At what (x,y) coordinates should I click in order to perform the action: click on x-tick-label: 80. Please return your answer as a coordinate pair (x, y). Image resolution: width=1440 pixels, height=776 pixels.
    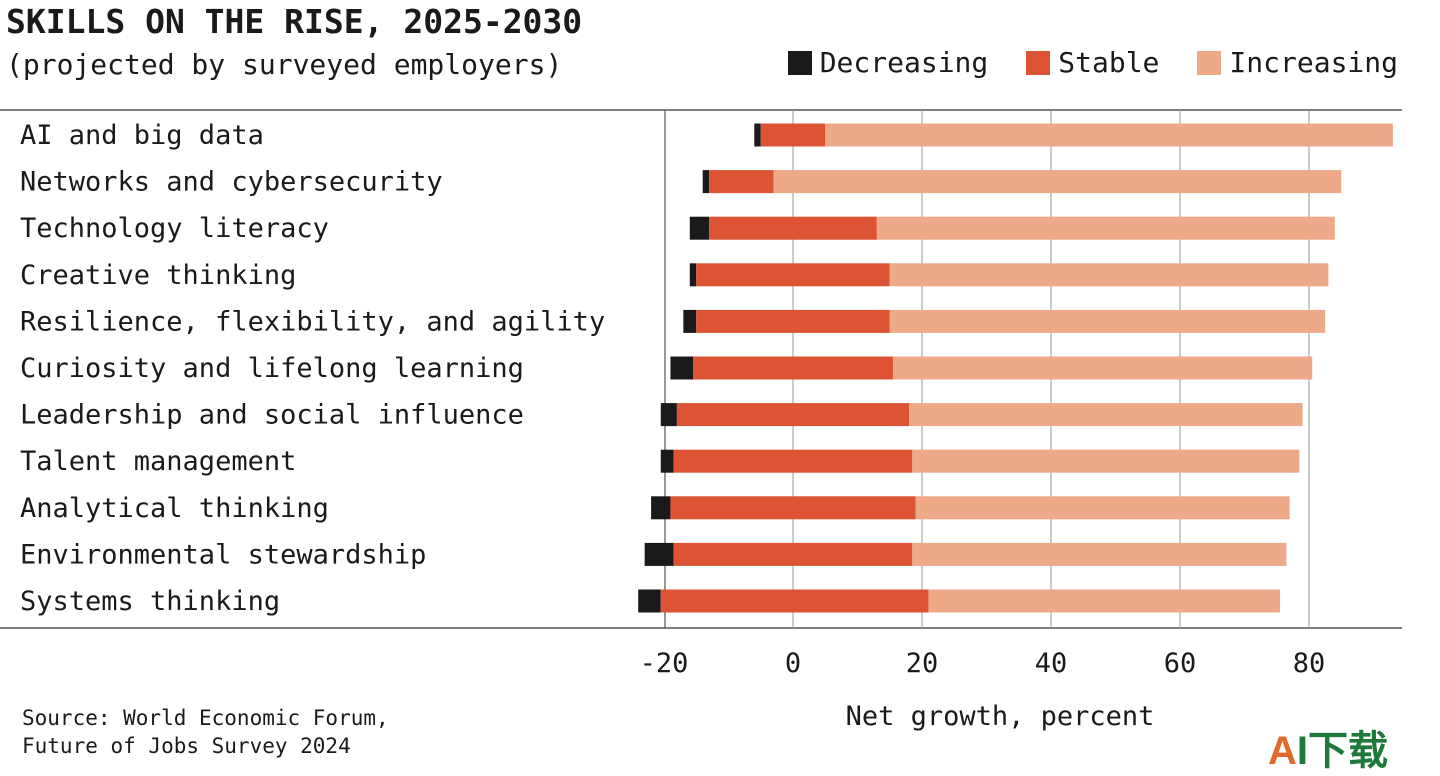
    Looking at the image, I should click on (1309, 663).